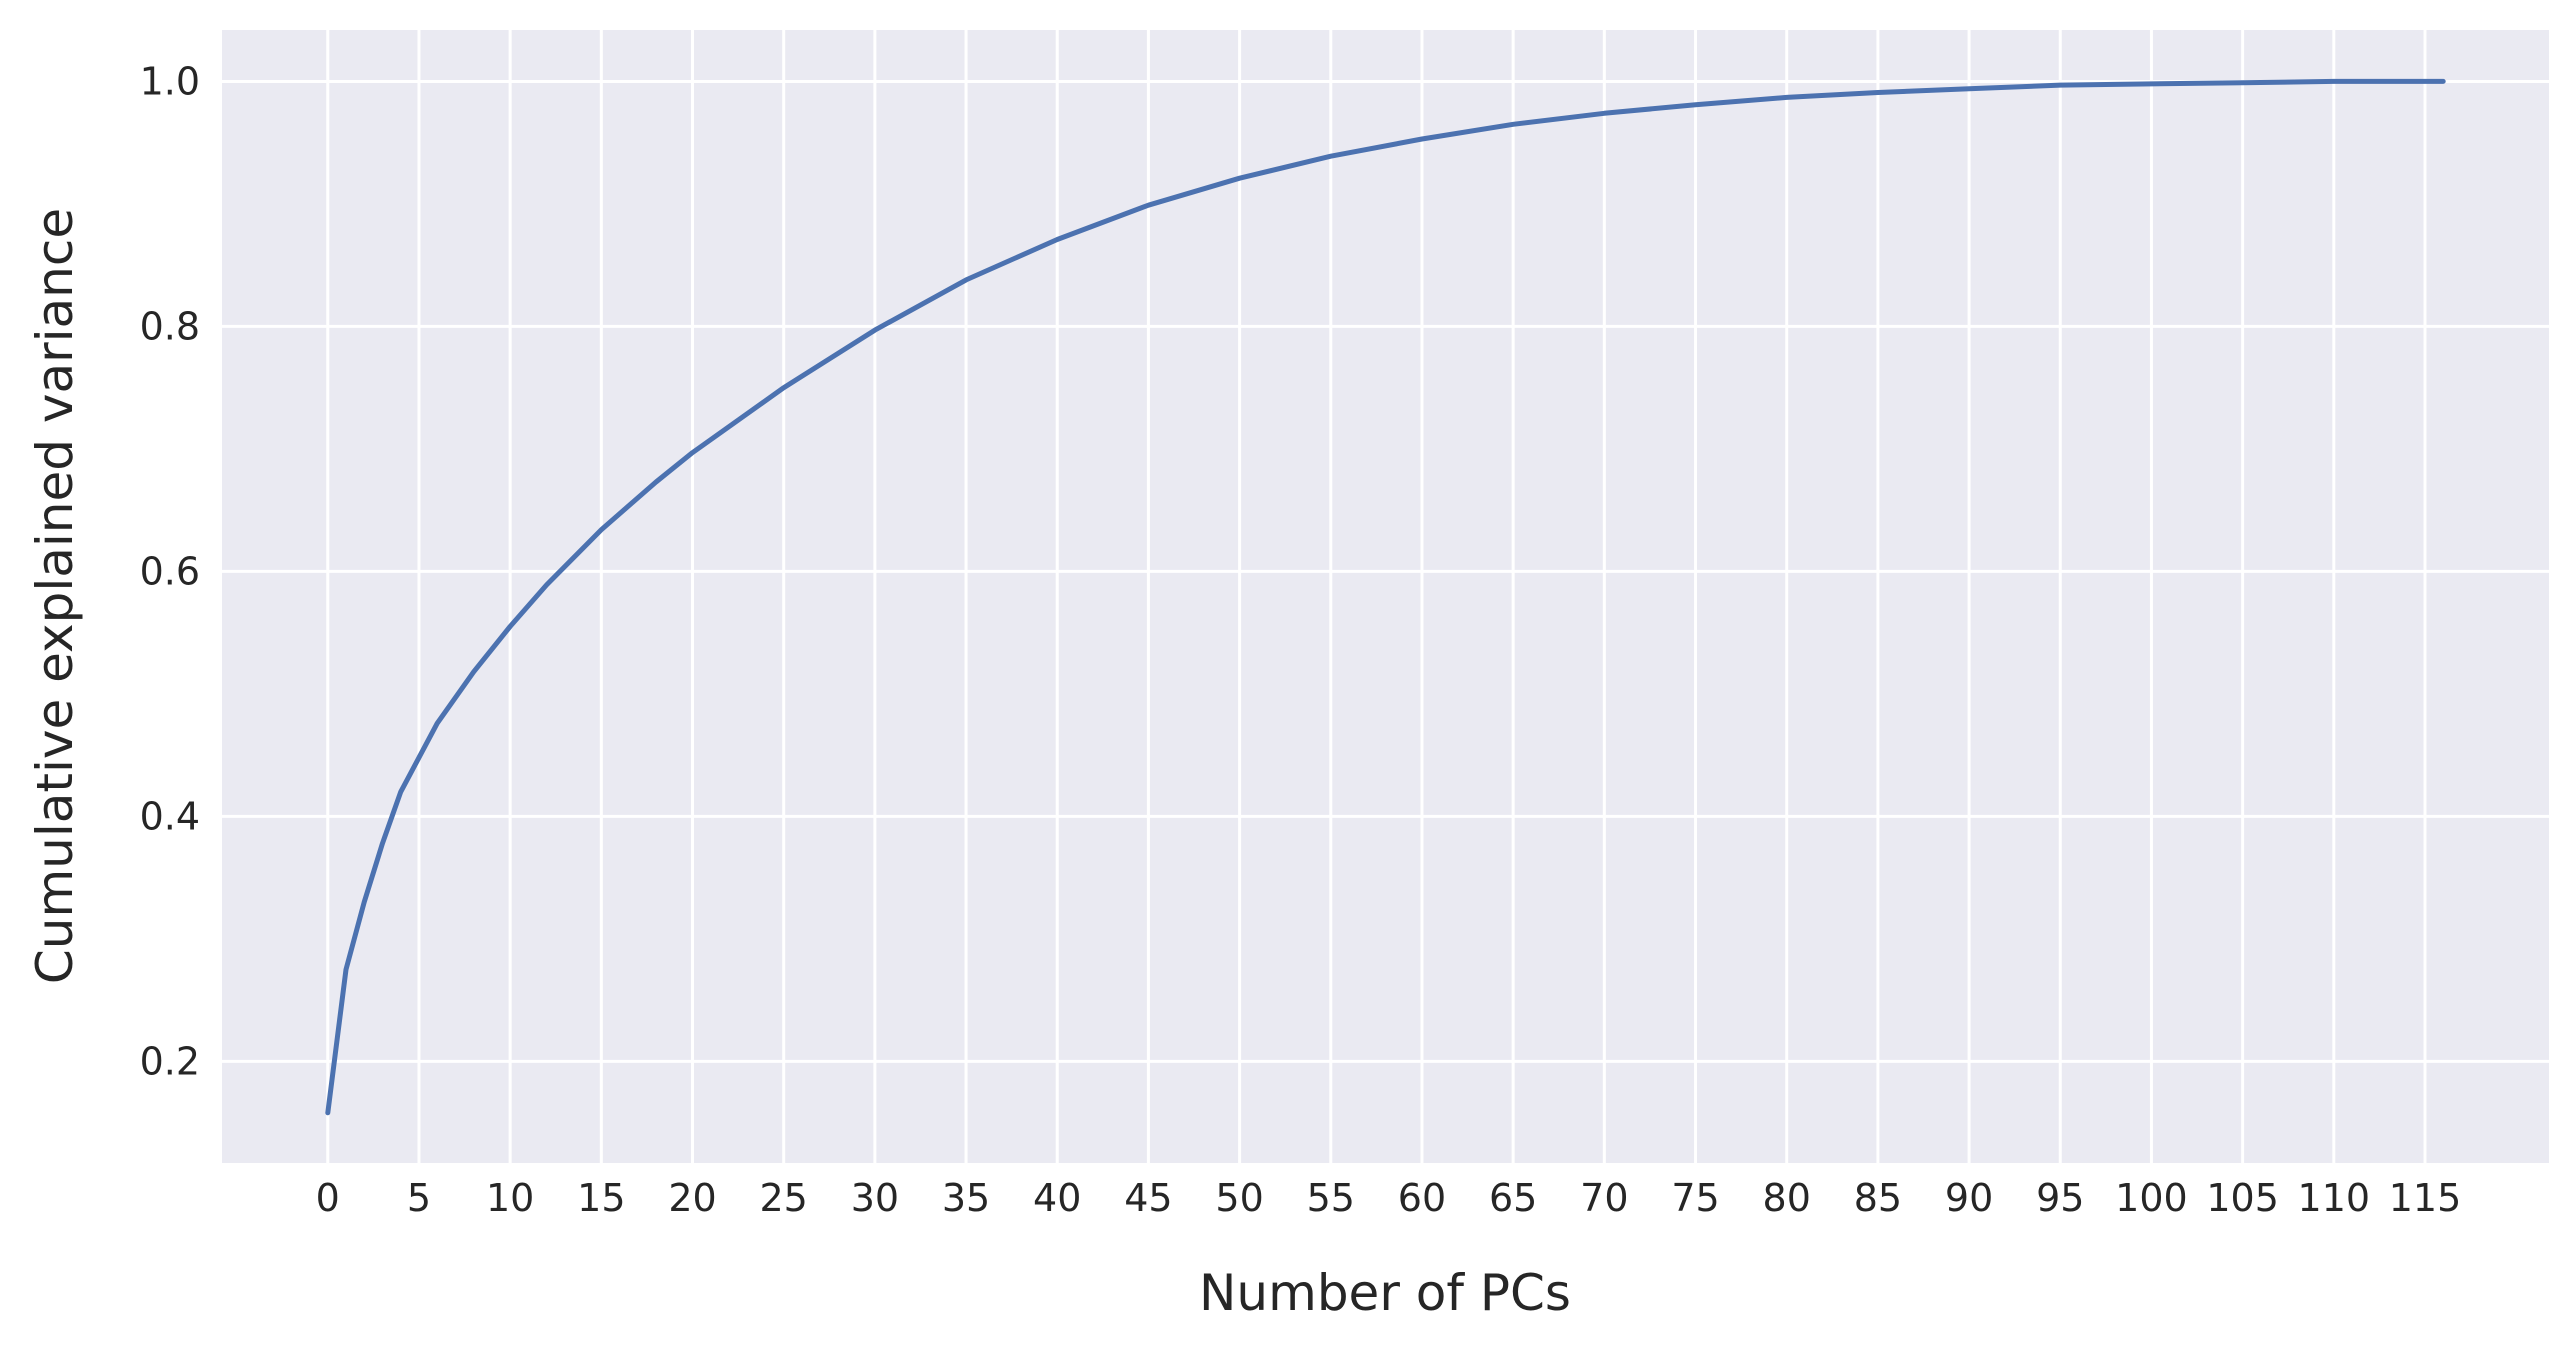 Image resolution: width=2571 pixels, height=1350 pixels. Describe the element at coordinates (1331, 1198) in the screenshot. I see `x-tick-label: 55` at that location.